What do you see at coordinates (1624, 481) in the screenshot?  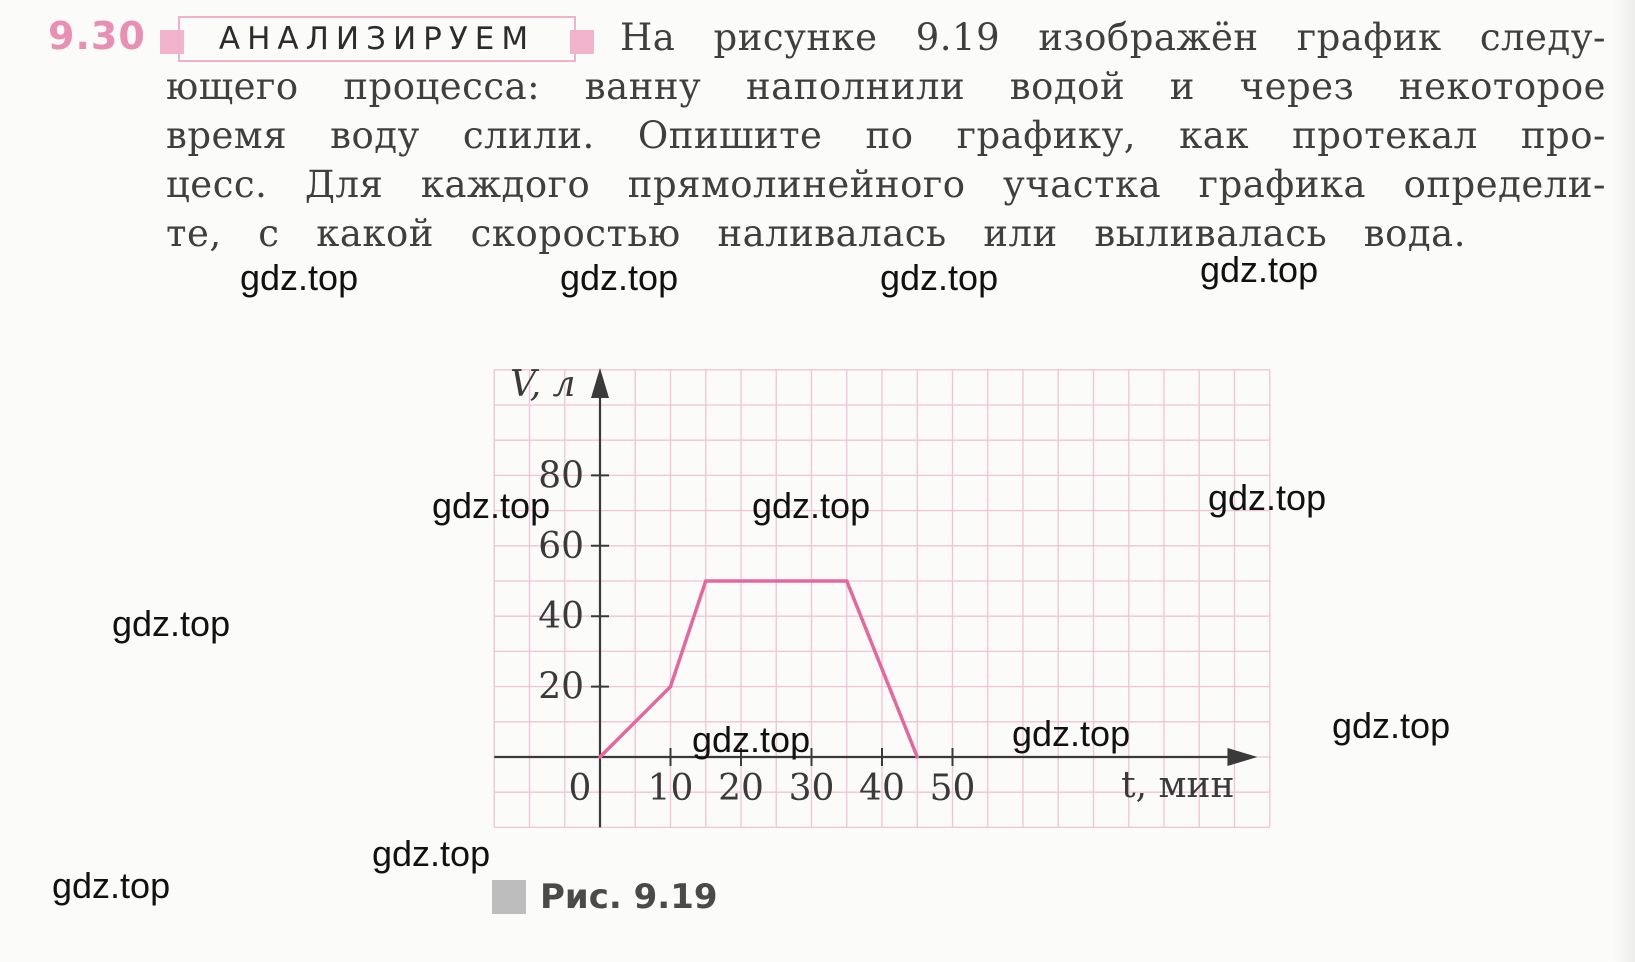 I see `page-edge-shadow` at bounding box center [1624, 481].